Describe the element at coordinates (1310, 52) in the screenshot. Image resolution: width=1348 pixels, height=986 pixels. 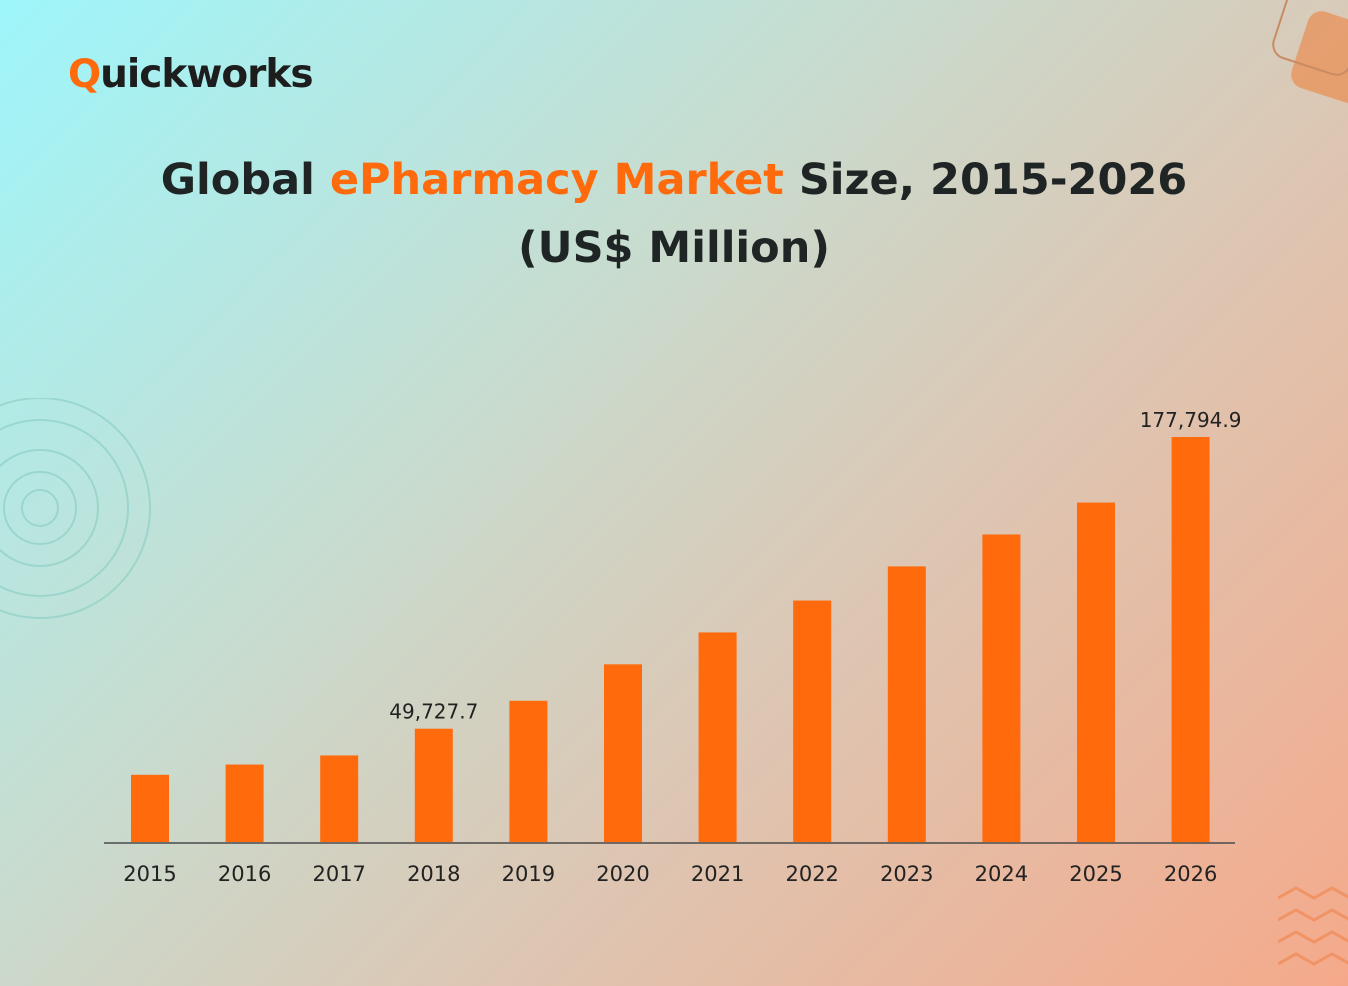
I see `rounded-squares-decoration` at that location.